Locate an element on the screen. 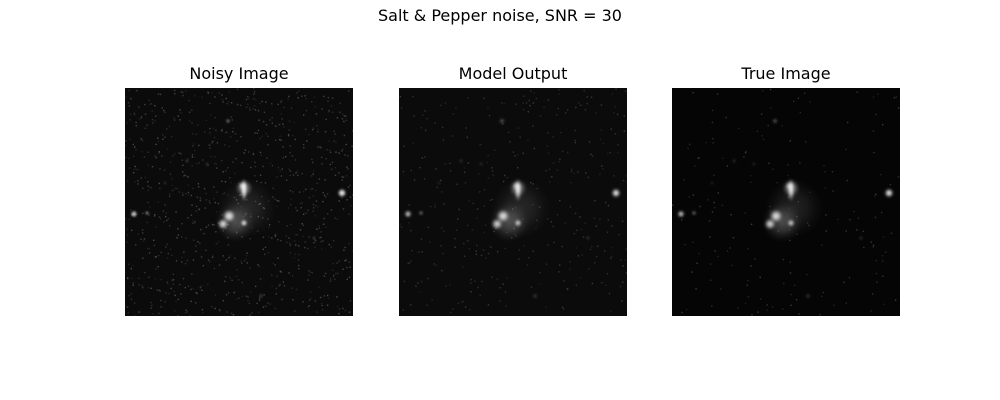 The width and height of the screenshot is (1000, 400). model-output-image is located at coordinates (513, 202).